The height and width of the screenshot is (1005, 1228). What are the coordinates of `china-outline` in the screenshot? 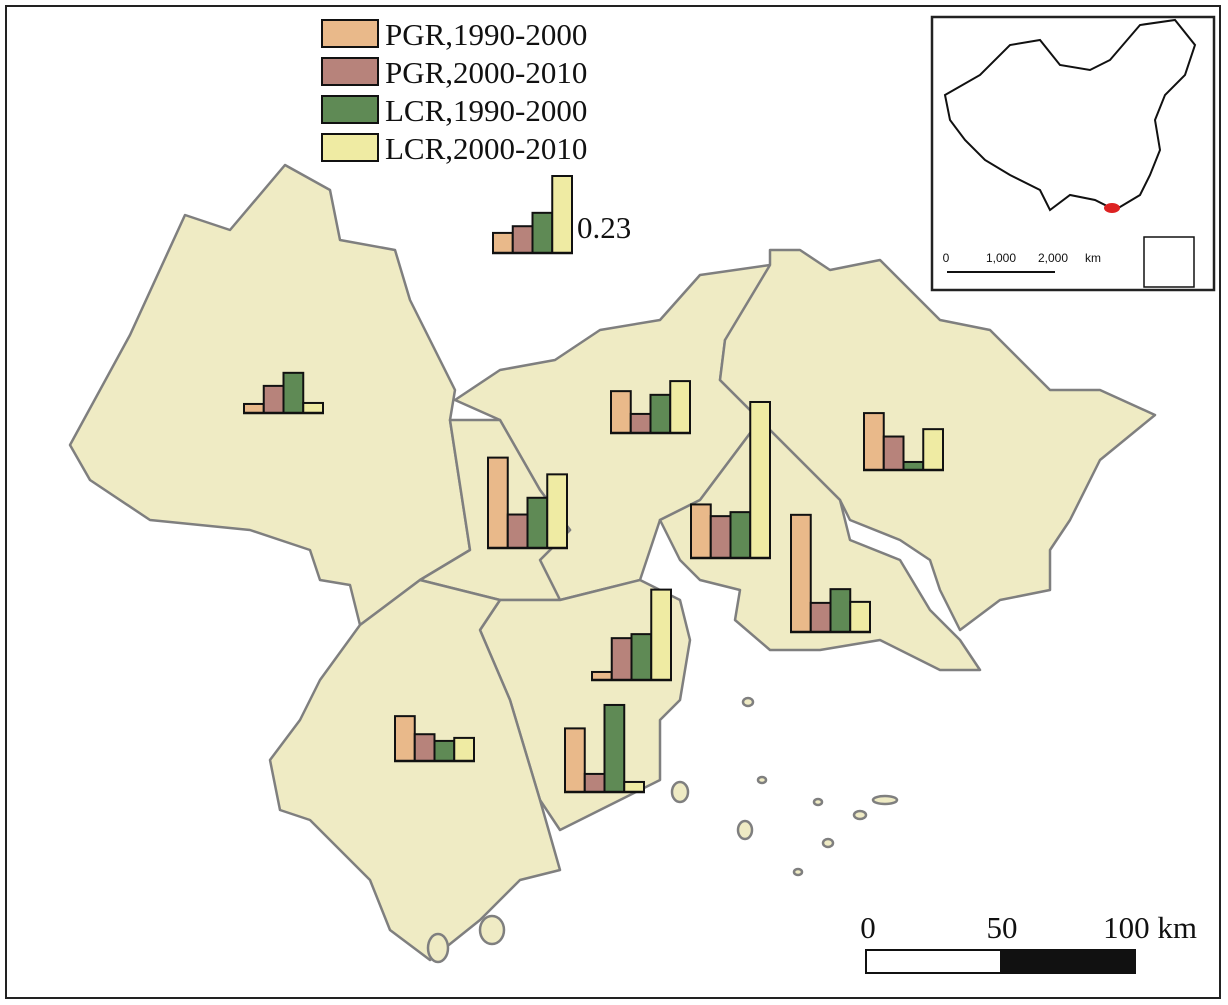 It's located at (1070, 115).